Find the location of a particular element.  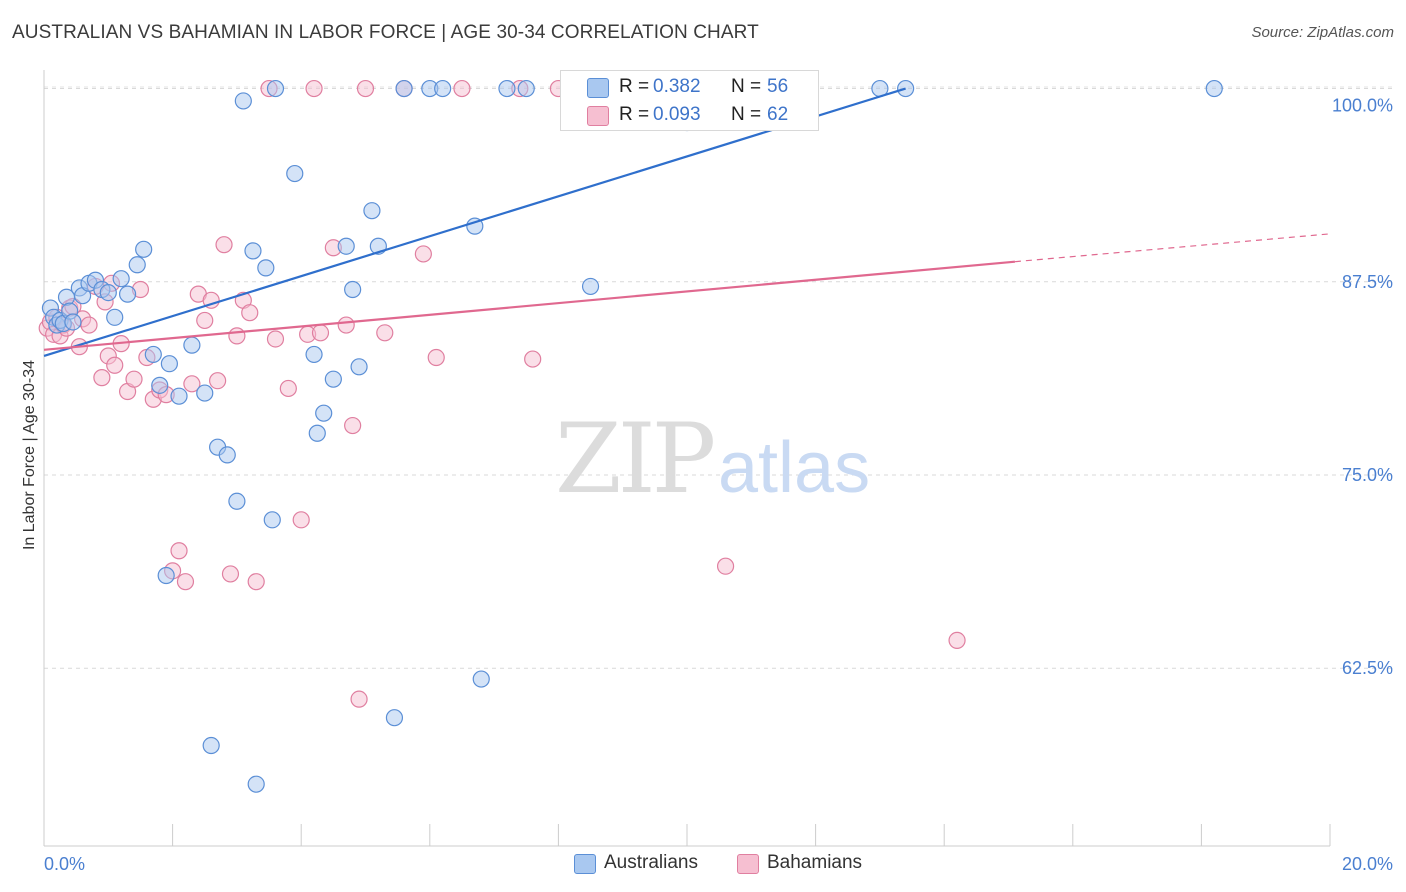

legend-n-value-australians: 56 is located at coordinates (778, 86).